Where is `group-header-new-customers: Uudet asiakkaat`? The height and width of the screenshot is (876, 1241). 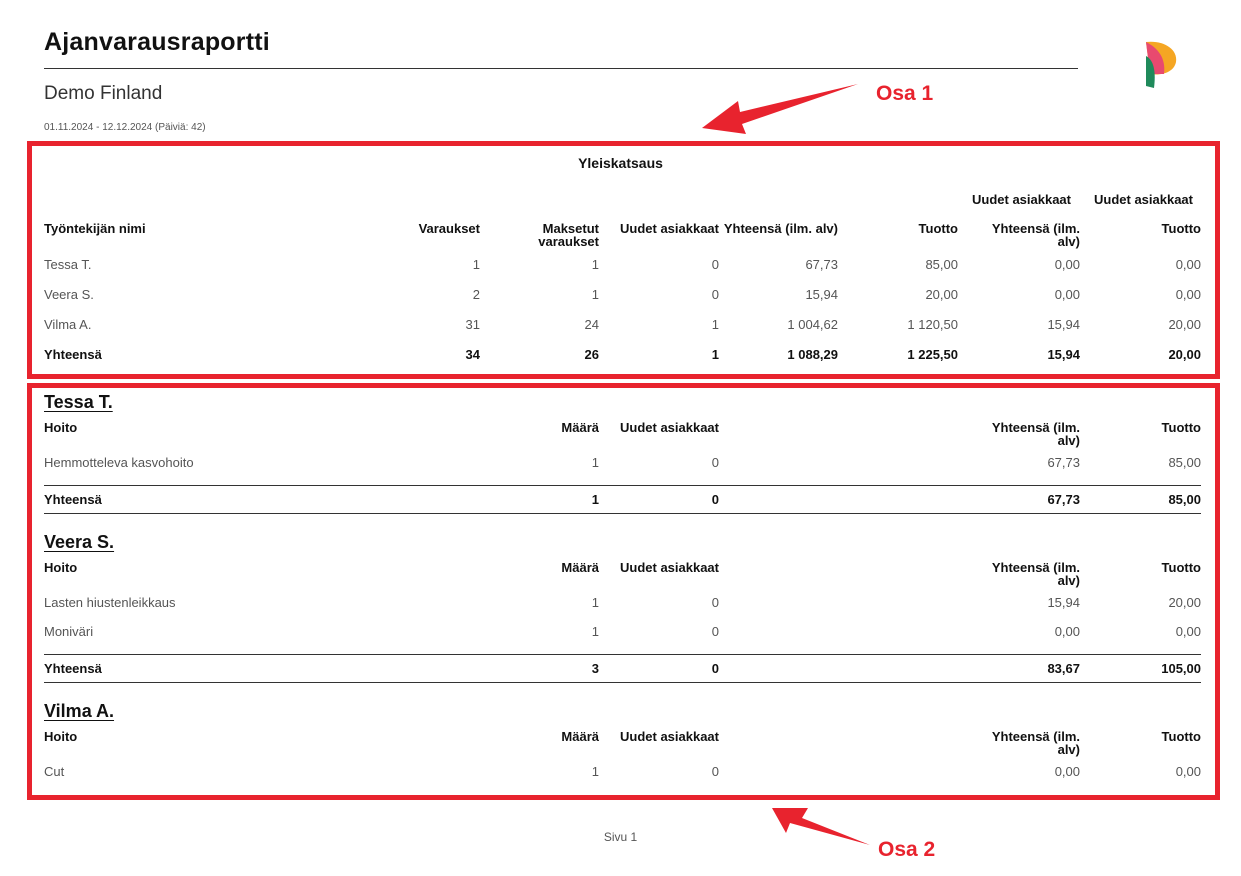 group-header-new-customers: Uudet asiakkaat is located at coordinates (1021, 199).